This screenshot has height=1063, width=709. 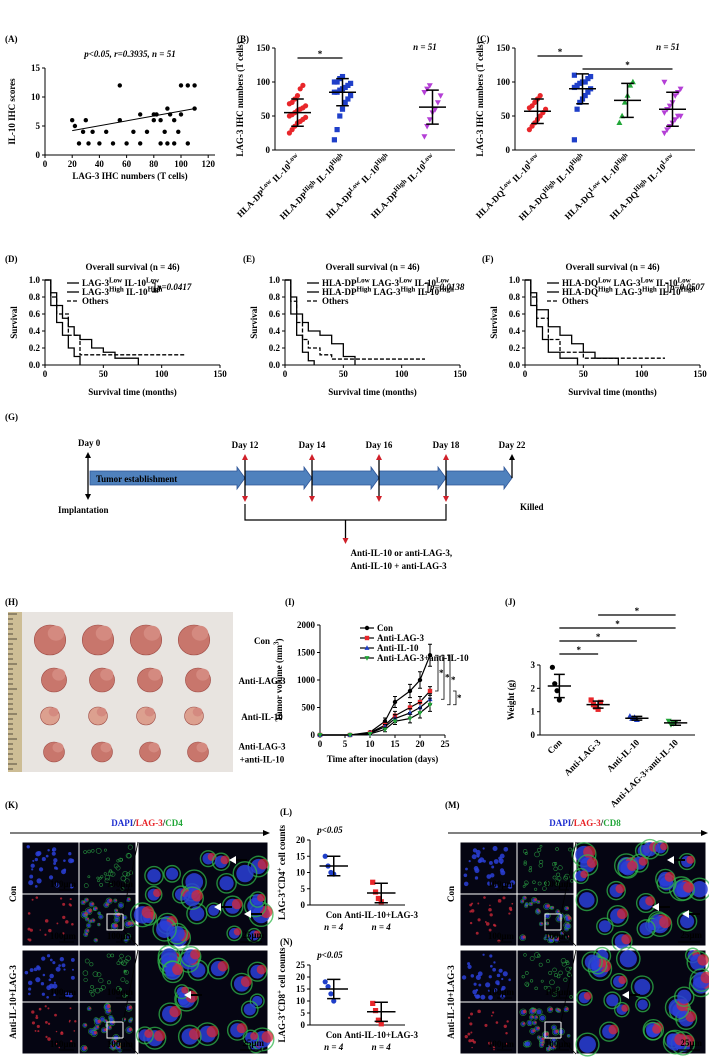 I want to click on stain-legend: DAPI/LAG-3/CD8, so click(x=585, y=823).